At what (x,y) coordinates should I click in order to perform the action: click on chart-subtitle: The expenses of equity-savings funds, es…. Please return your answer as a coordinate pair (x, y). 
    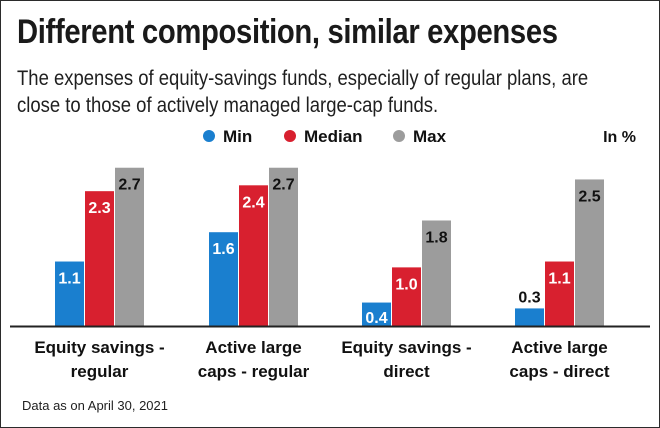
    Looking at the image, I should click on (303, 92).